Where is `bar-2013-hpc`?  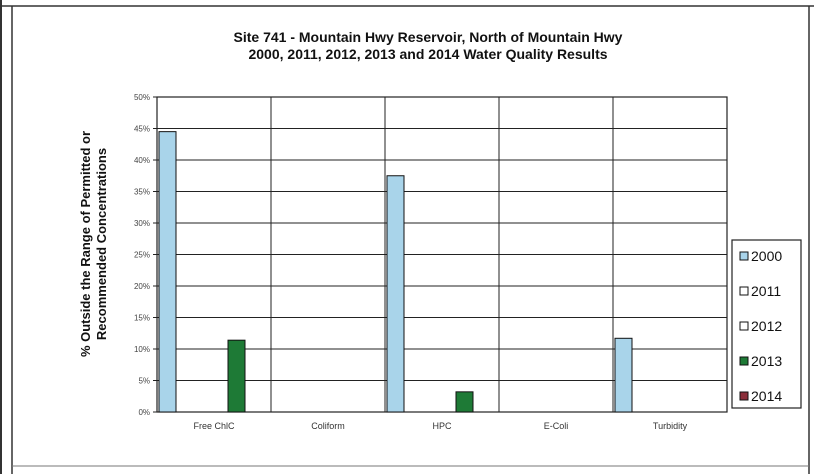
bar-2013-hpc is located at coordinates (464, 402).